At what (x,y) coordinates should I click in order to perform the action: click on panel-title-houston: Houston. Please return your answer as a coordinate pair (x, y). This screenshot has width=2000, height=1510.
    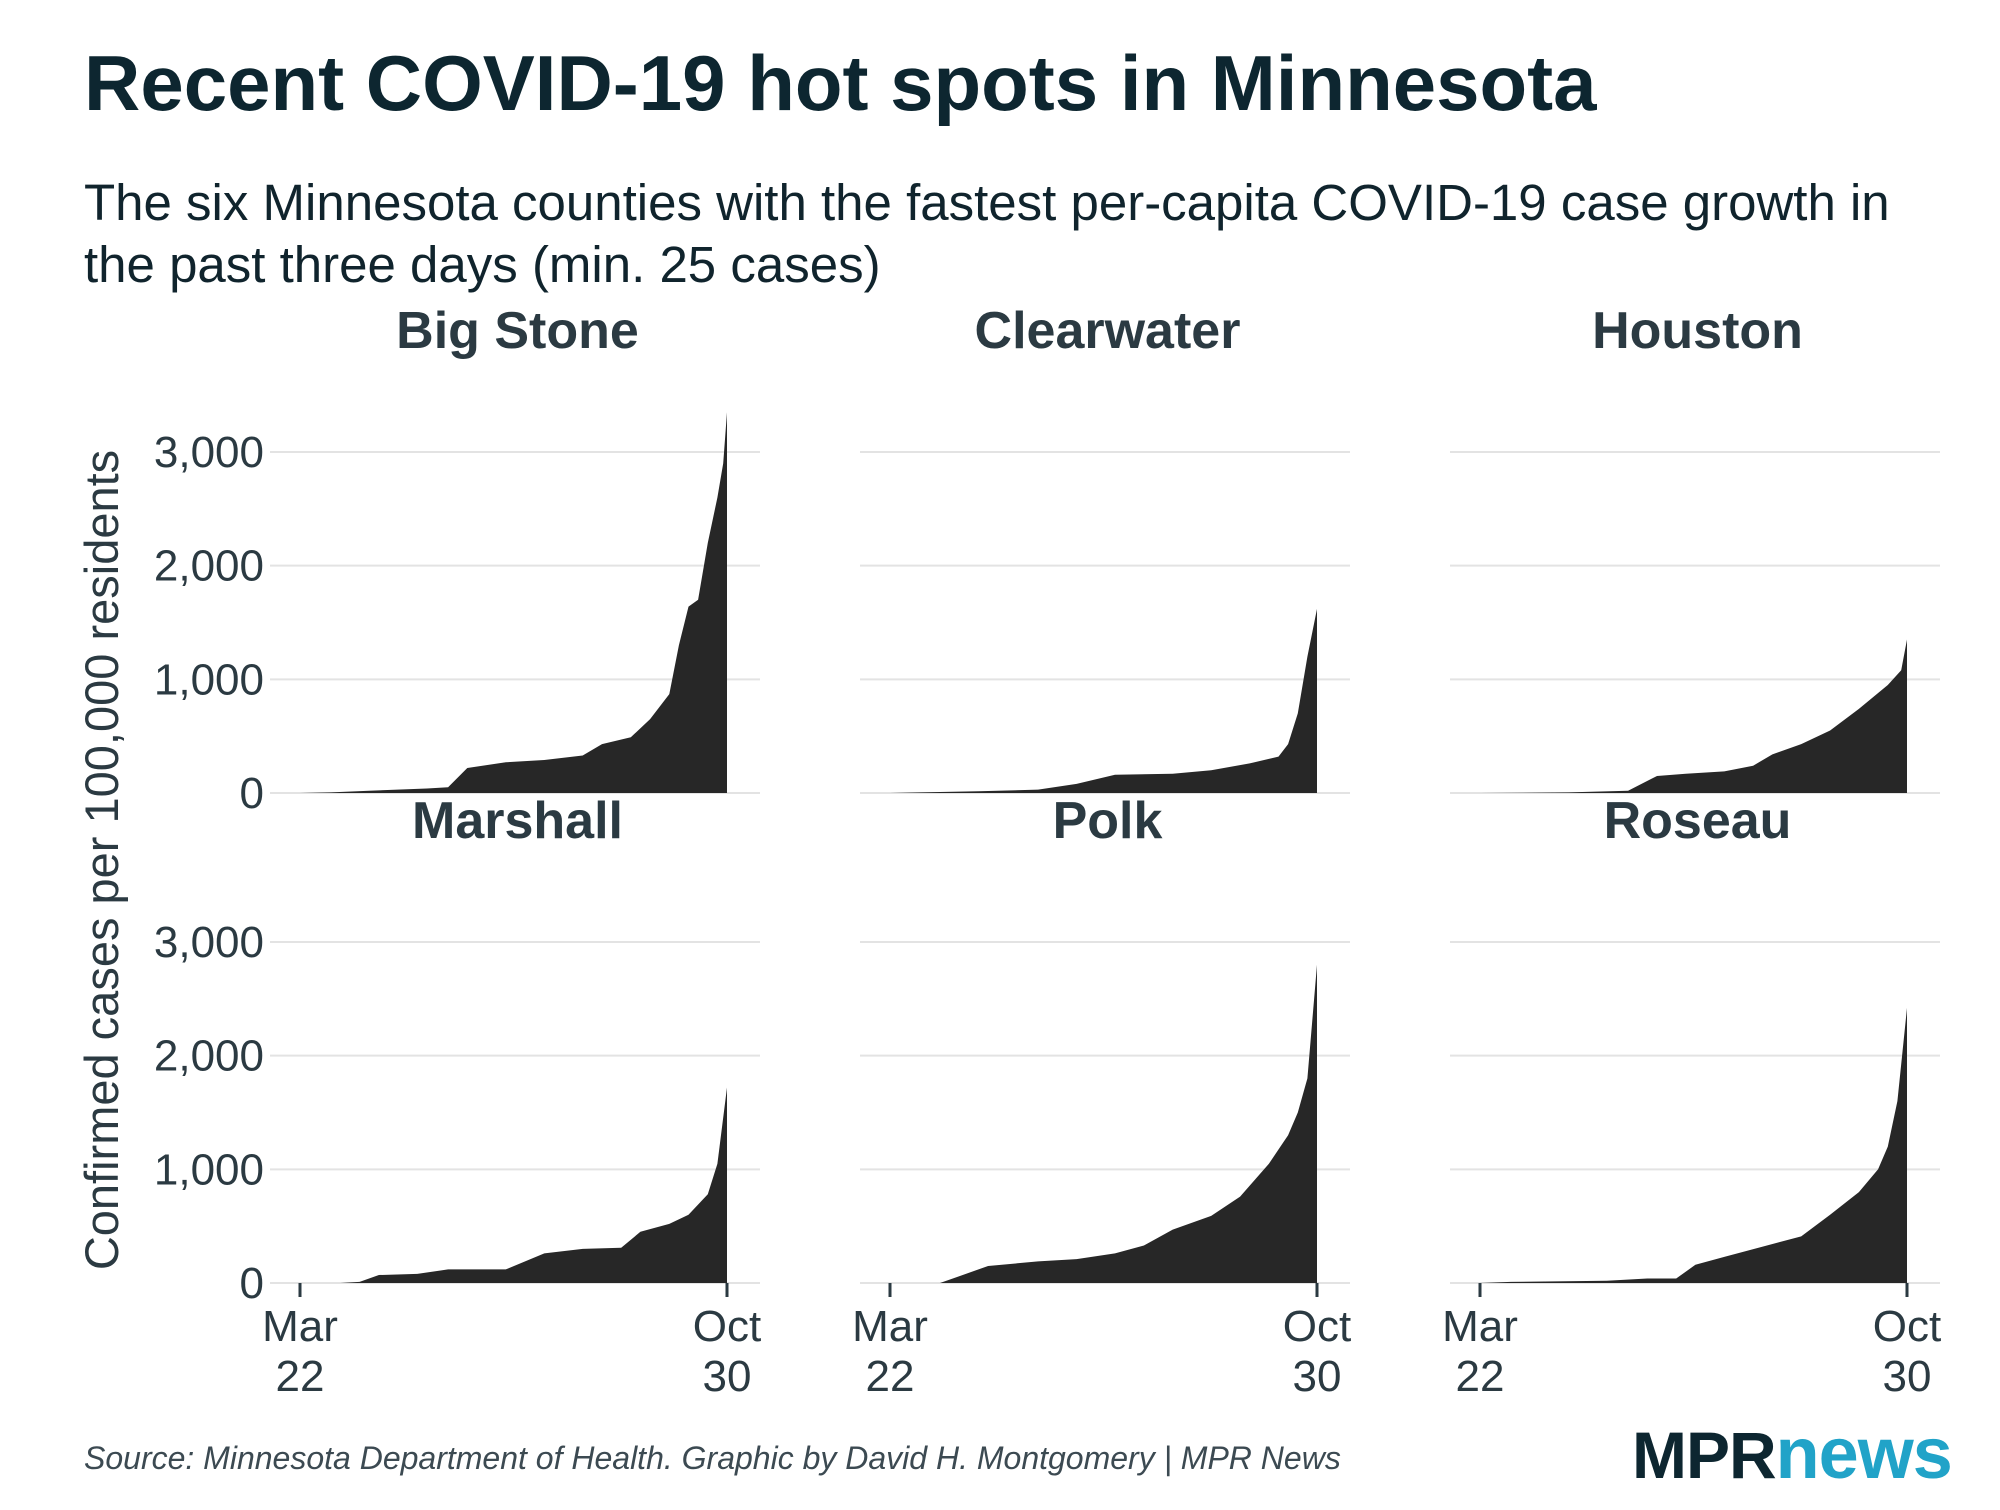
    Looking at the image, I should click on (1697, 331).